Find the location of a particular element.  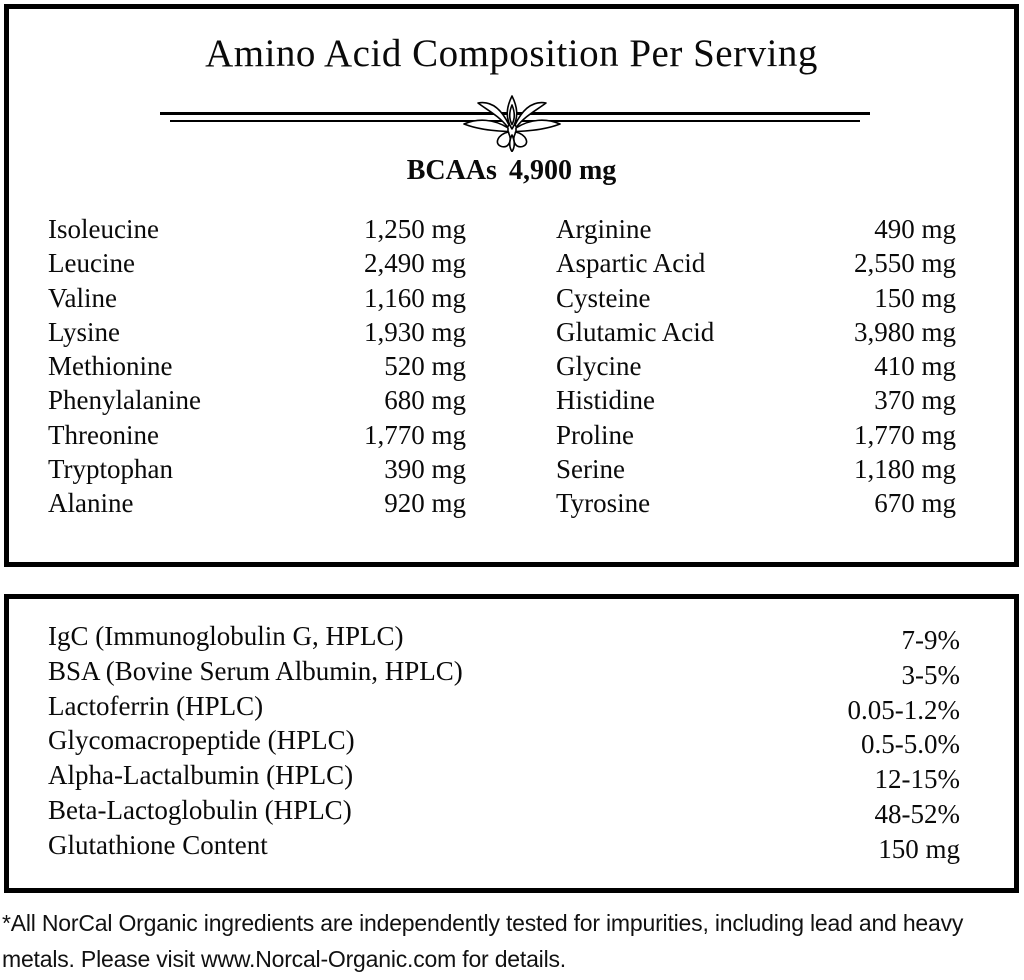

table-row: Glutamic Acid 3,980 mg is located at coordinates (756, 332).